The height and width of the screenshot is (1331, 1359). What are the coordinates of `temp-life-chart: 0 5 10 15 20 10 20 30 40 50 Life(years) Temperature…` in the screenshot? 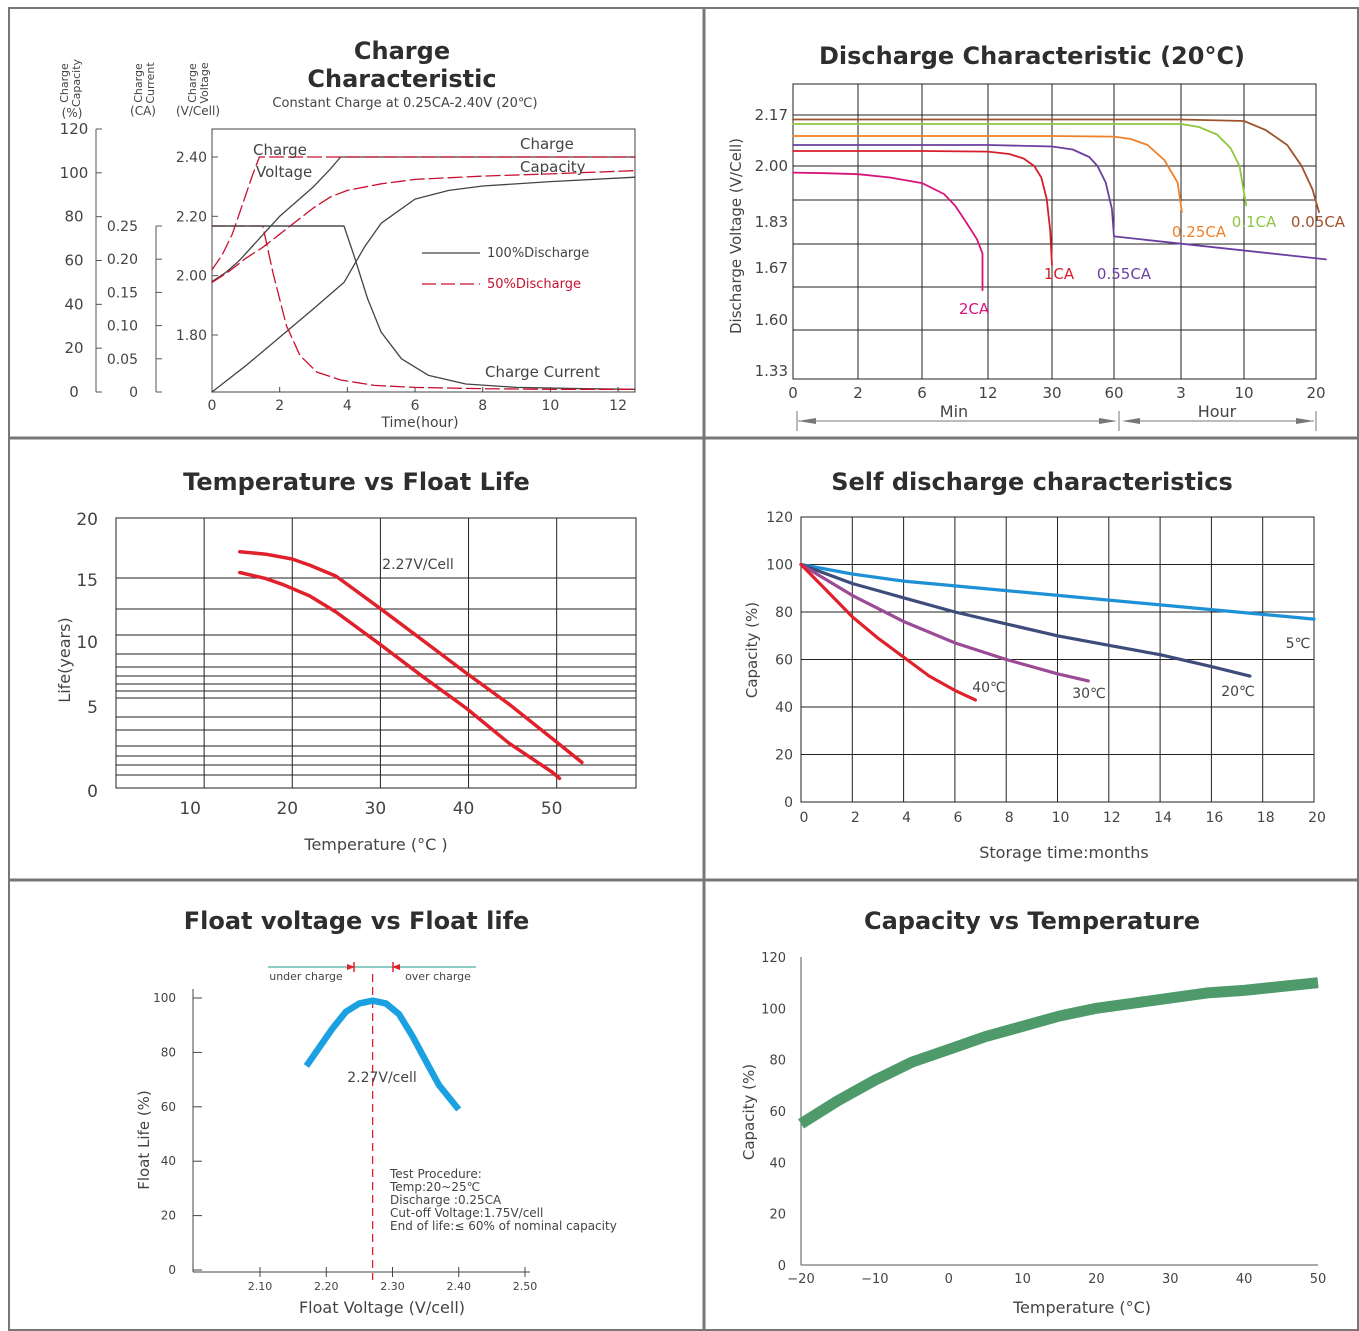 It's located at (346, 682).